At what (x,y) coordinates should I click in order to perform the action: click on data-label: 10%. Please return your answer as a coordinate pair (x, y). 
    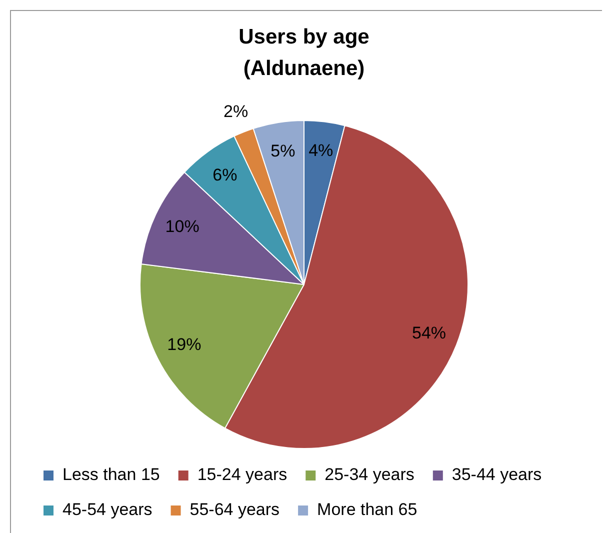
    Looking at the image, I should click on (182, 226).